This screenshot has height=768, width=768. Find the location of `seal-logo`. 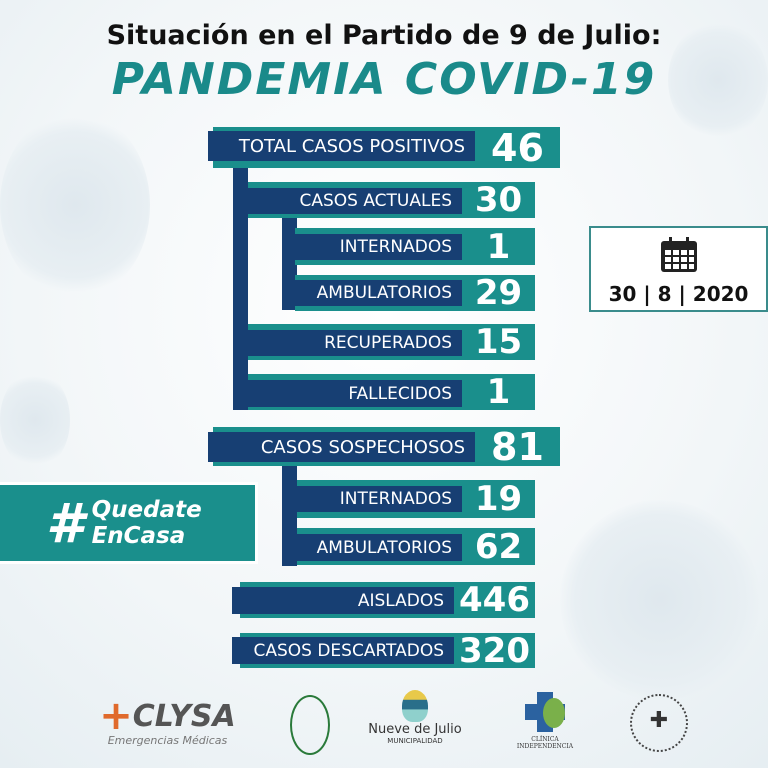

seal-logo is located at coordinates (310, 725).